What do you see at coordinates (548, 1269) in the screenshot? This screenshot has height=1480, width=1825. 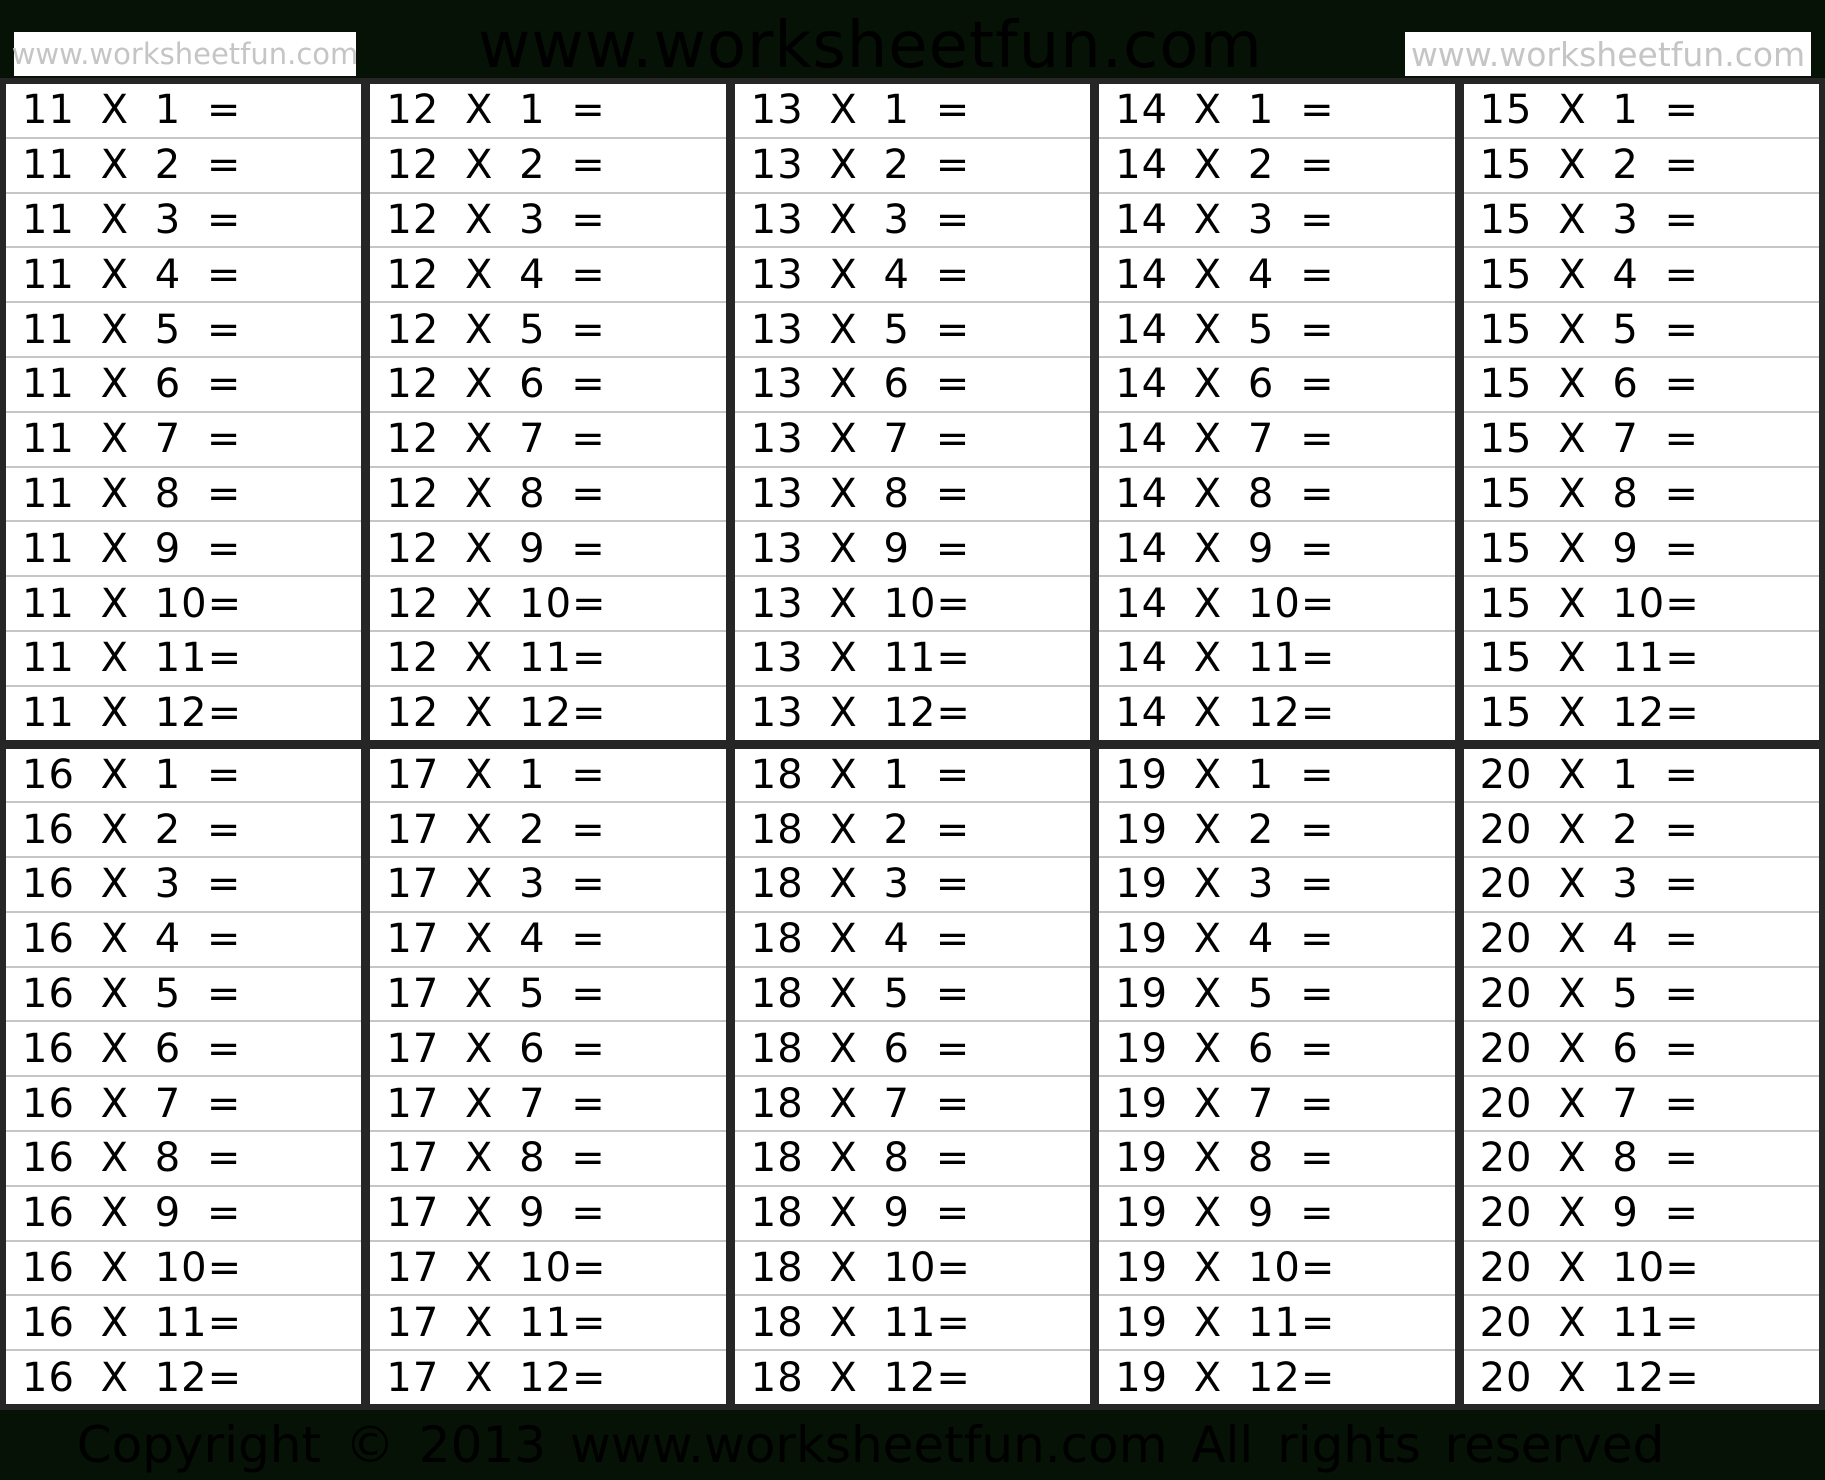 I see `times-table-row: 17 X 10=` at bounding box center [548, 1269].